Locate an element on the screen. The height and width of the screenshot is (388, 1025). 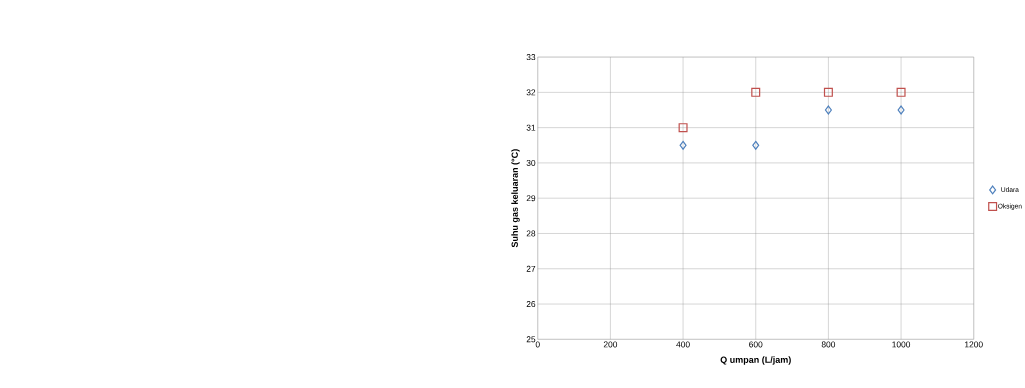
y-tick-label: 29 is located at coordinates (531, 198).